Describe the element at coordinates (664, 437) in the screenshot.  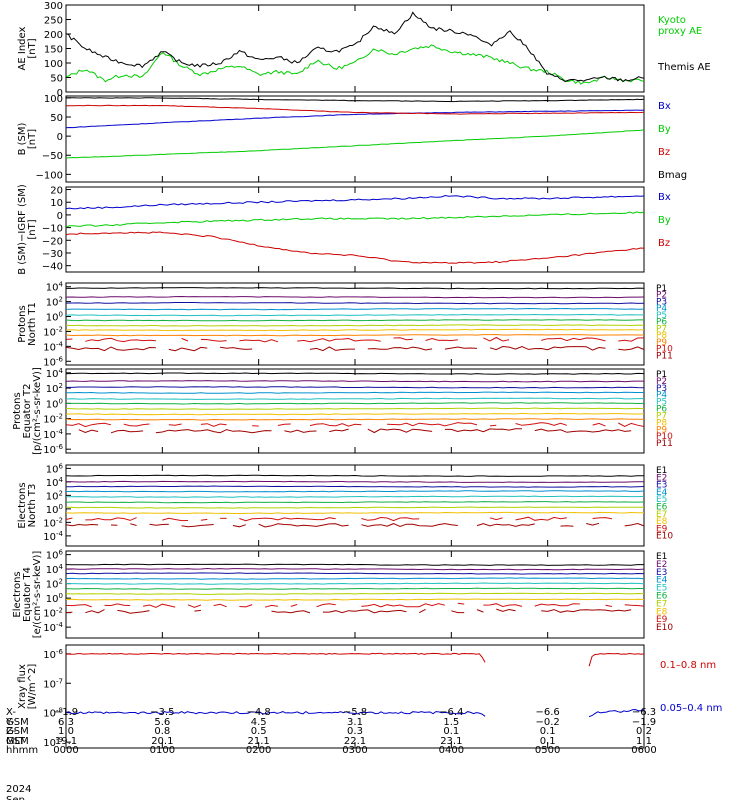
I see `panel-p2-legend: P10` at that location.